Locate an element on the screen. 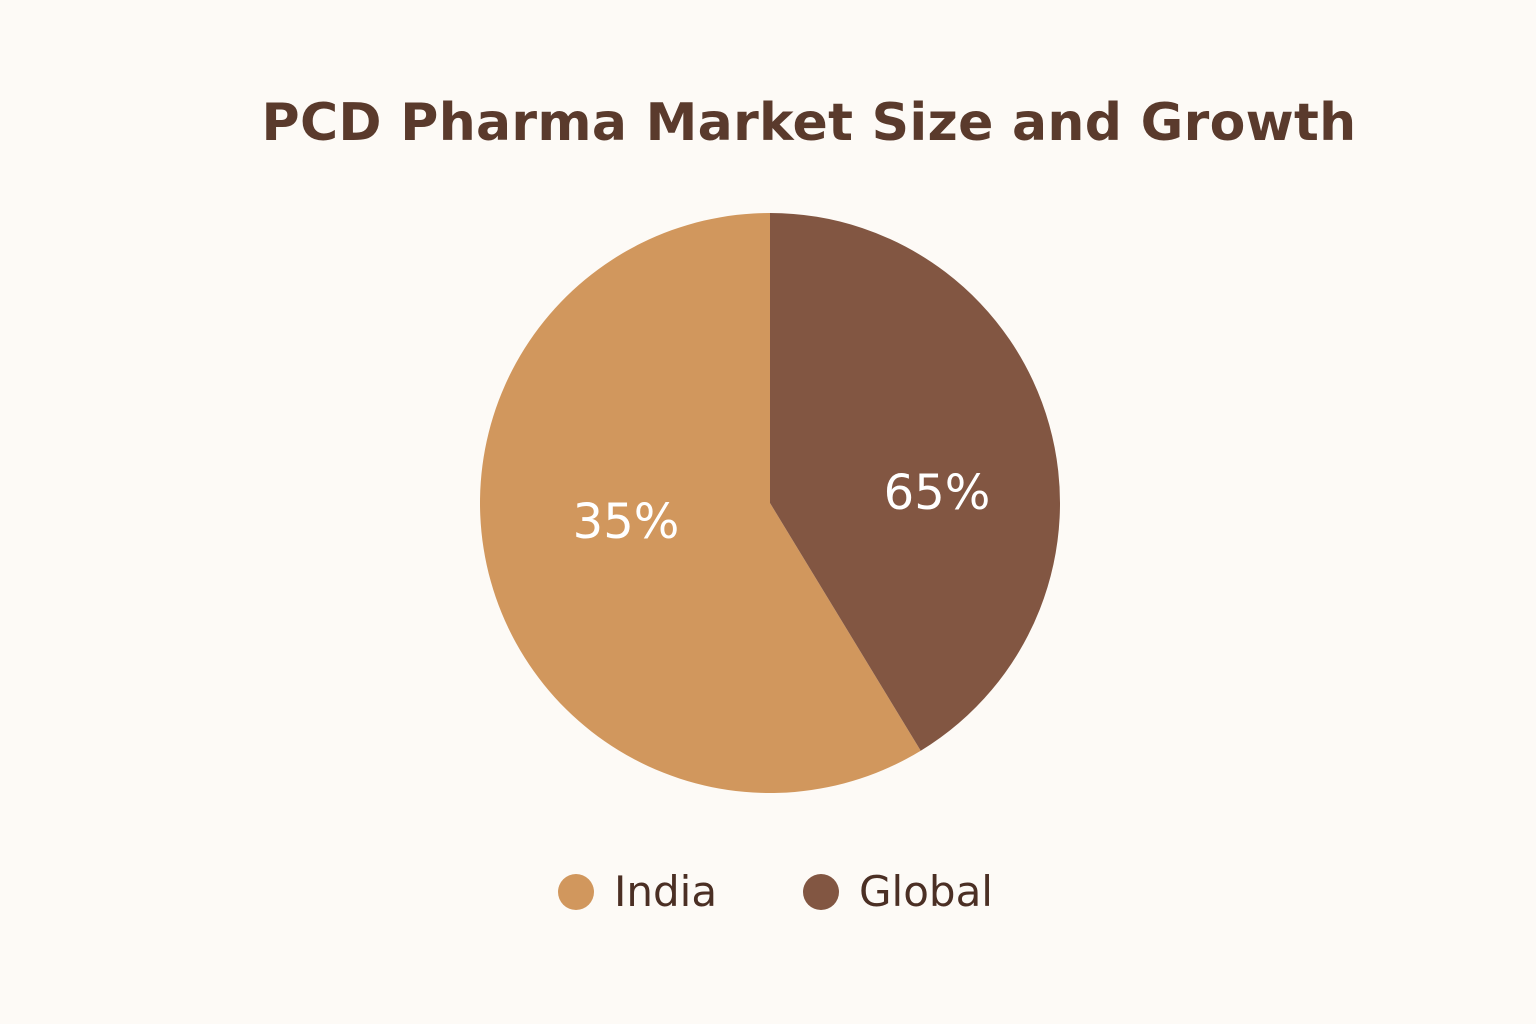 This screenshot has height=1024, width=1536. pie-slice-global is located at coordinates (915, 482).